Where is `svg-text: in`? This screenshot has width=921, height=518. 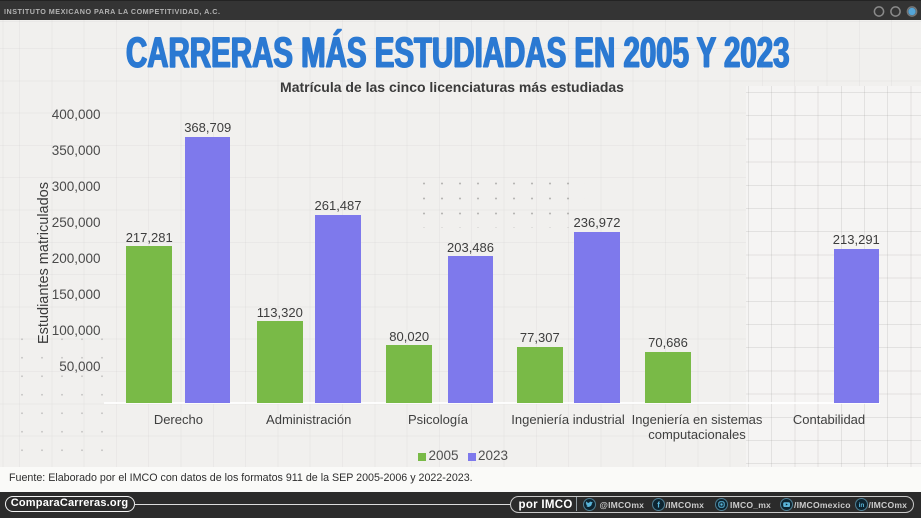 svg-text: in is located at coordinates (861, 505).